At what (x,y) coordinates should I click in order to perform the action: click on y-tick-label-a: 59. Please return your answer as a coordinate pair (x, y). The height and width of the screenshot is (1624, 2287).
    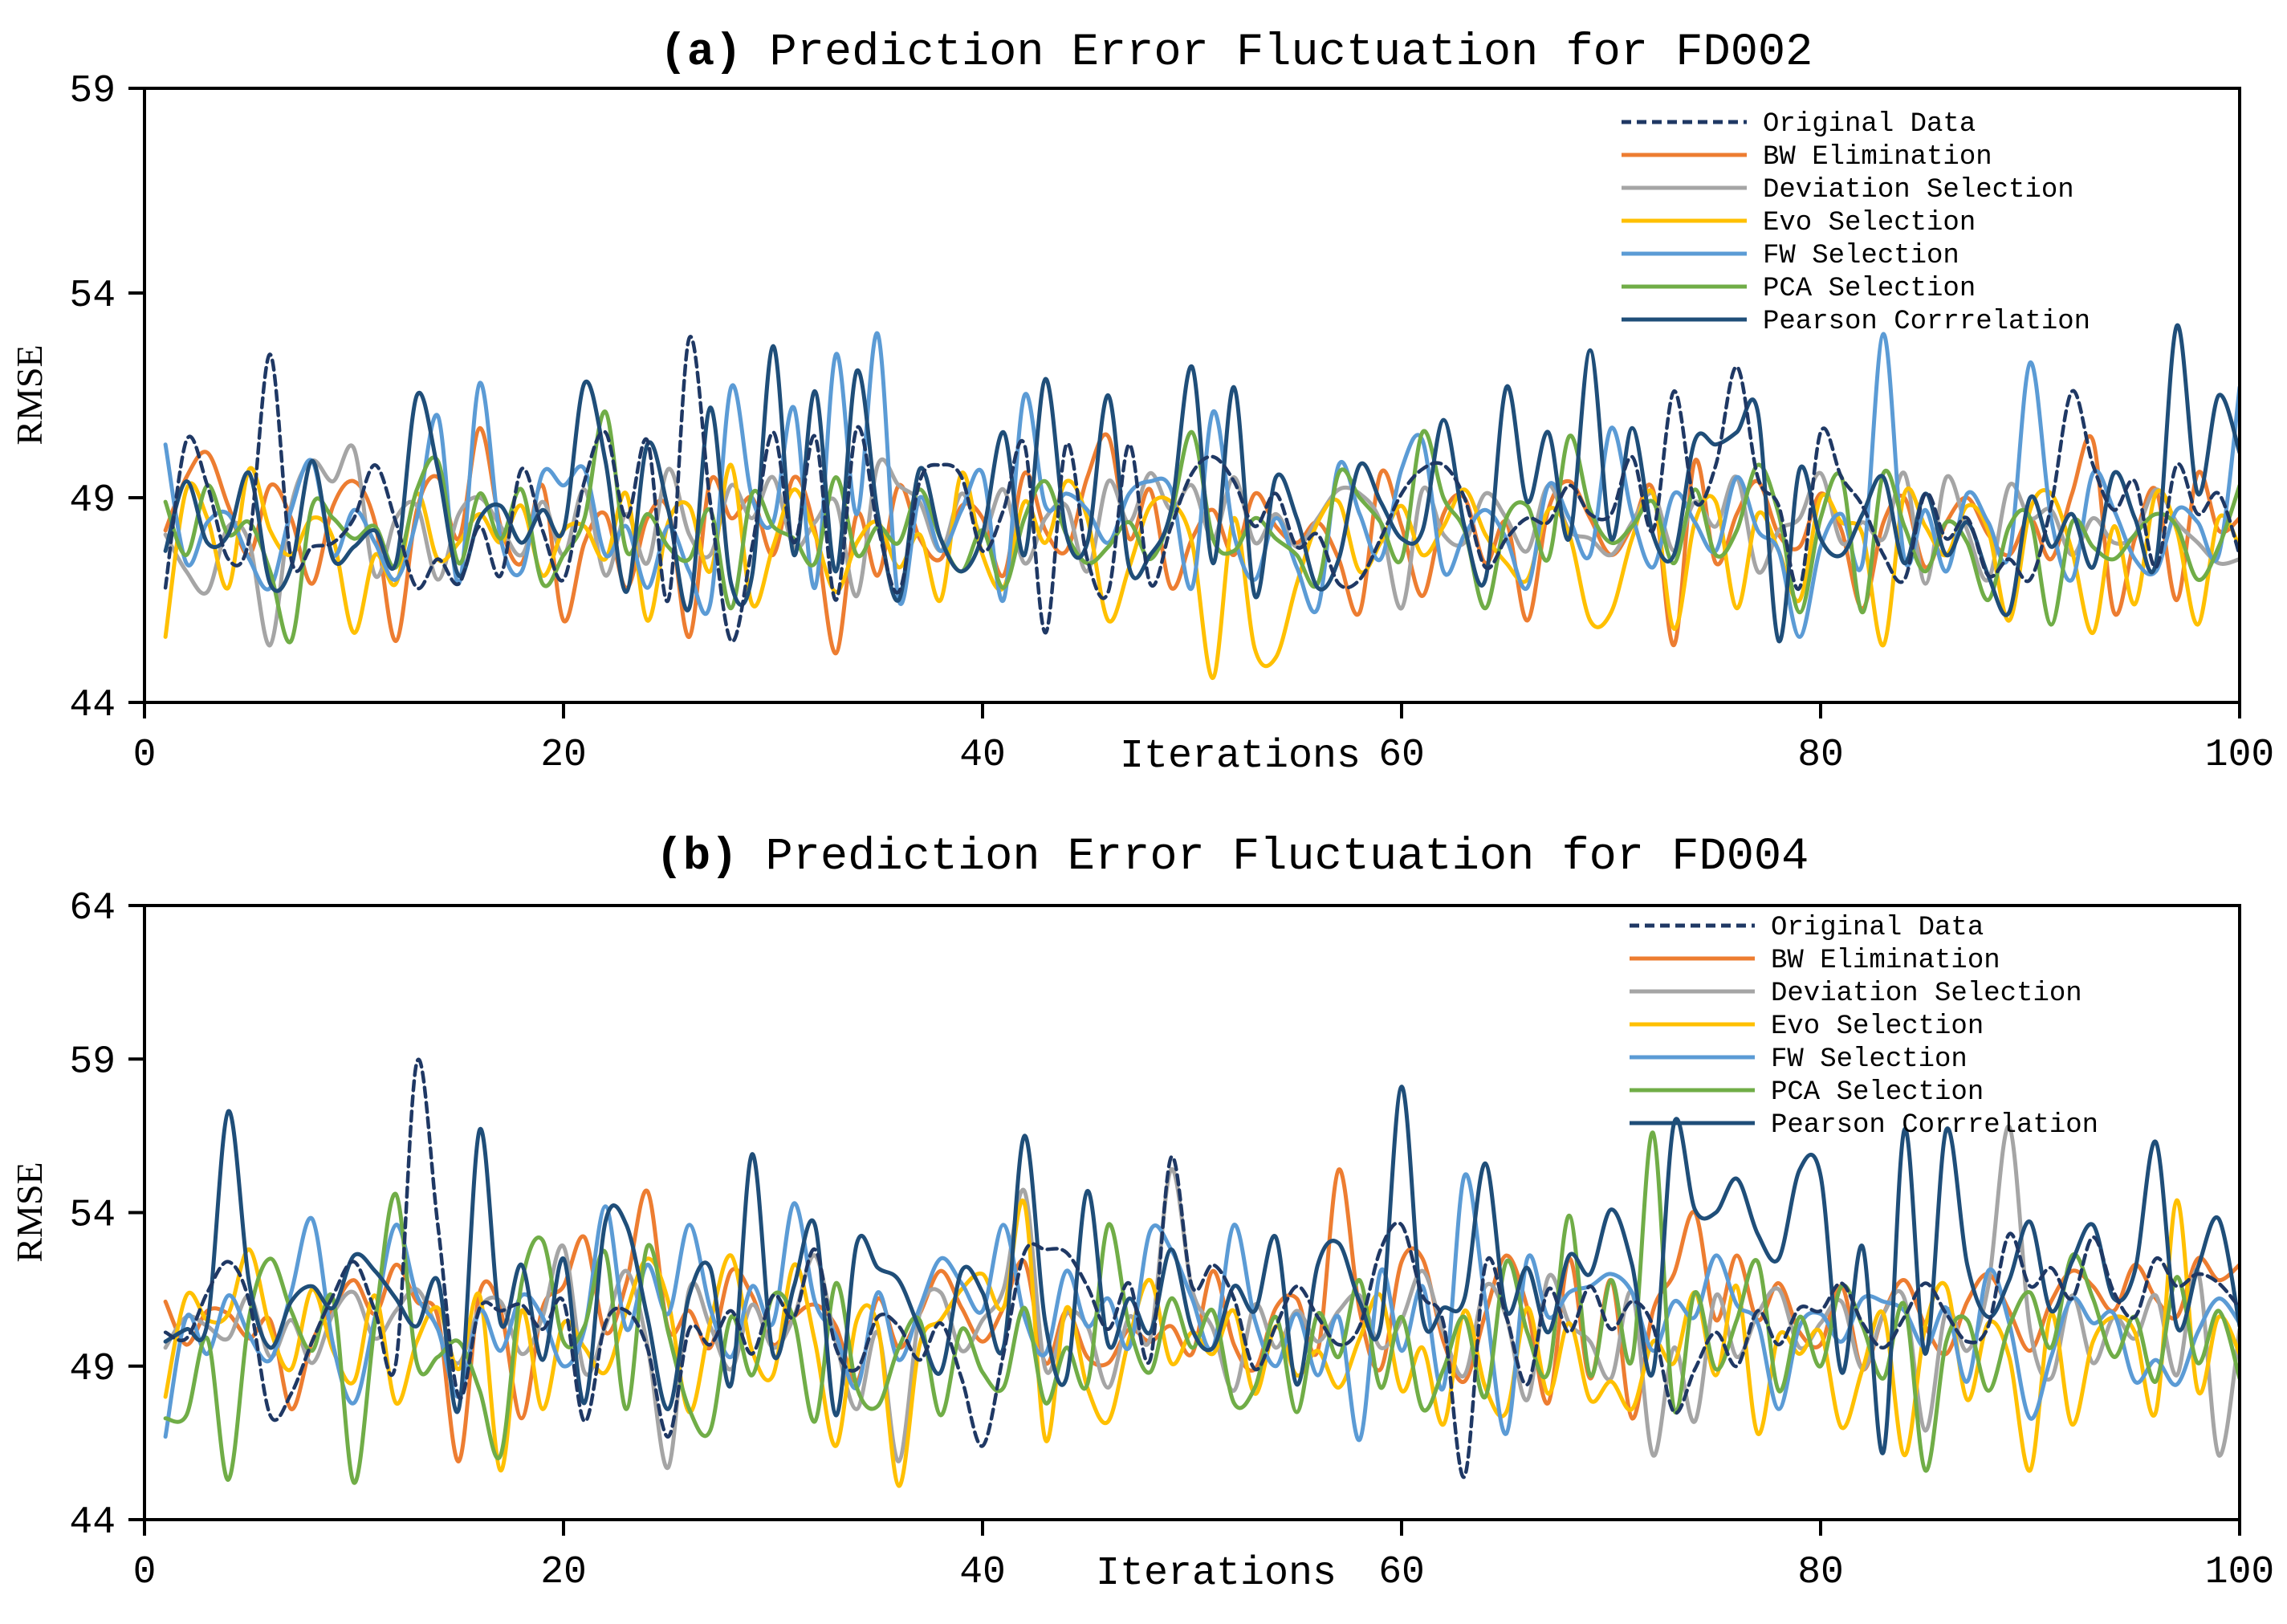
    Looking at the image, I should click on (92, 91).